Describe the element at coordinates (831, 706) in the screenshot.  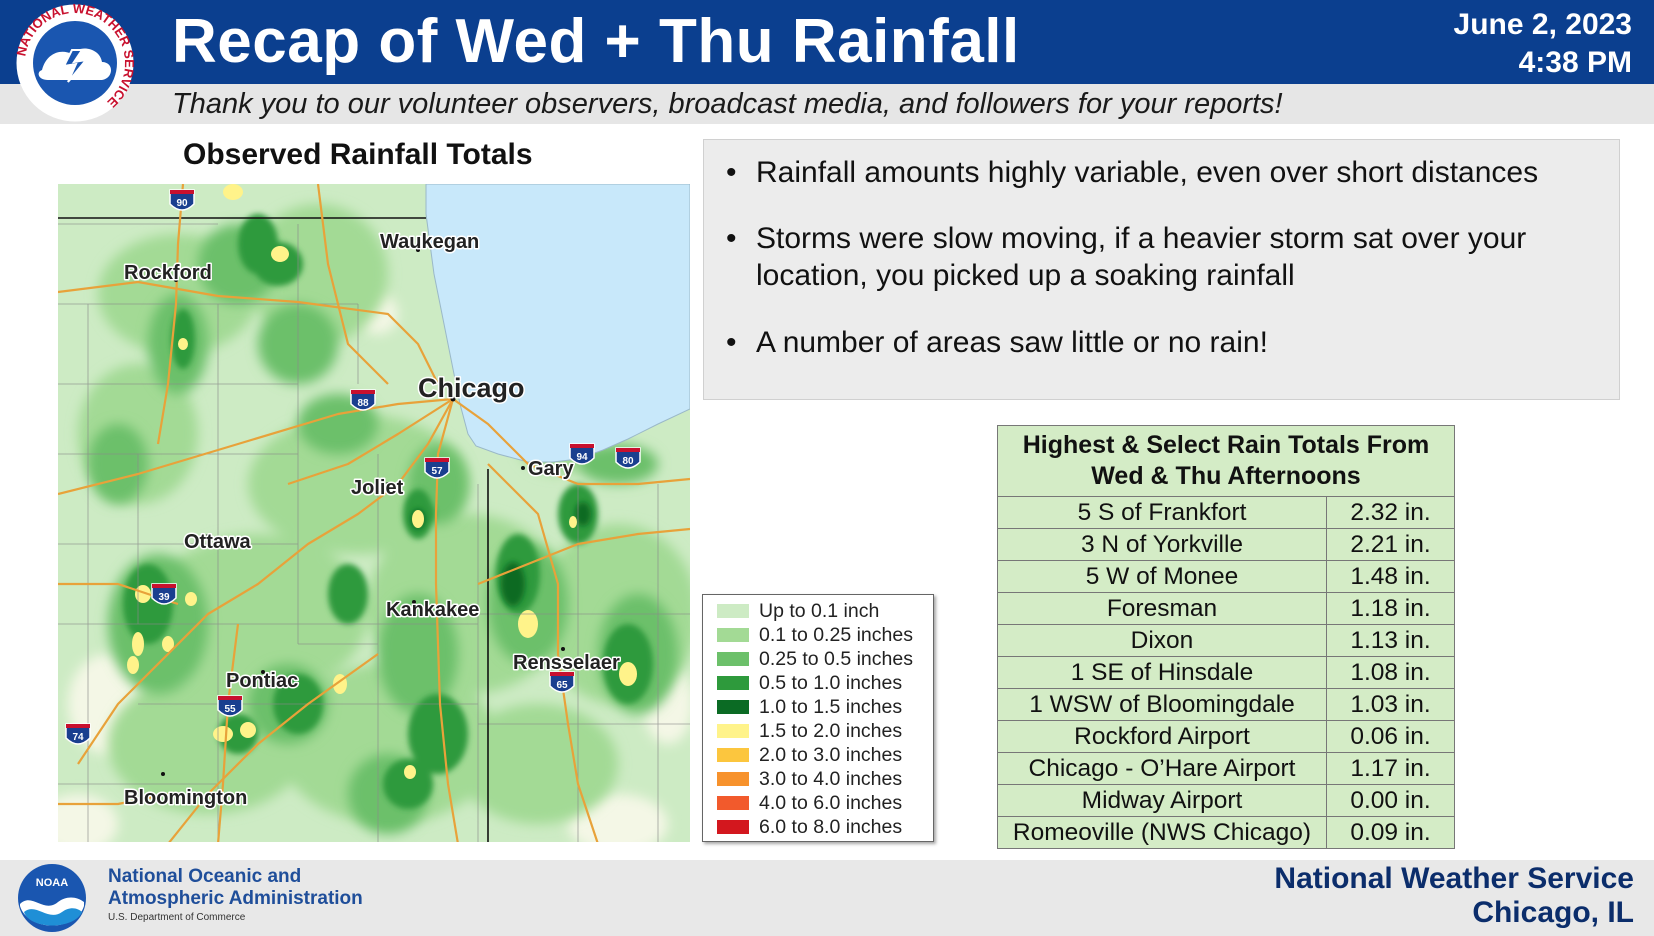
I see `legend-label: 1.0 to 1.5 inches` at that location.